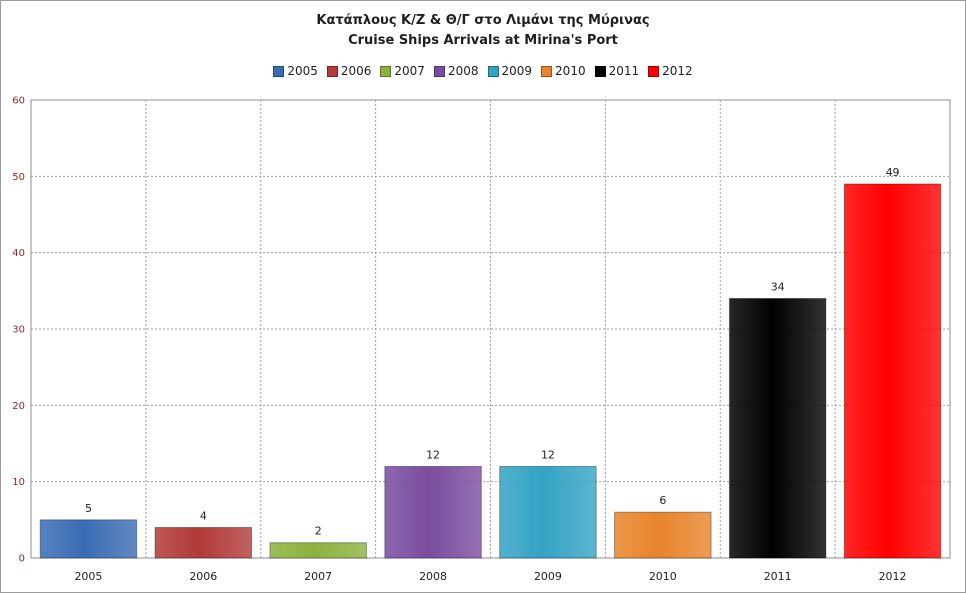 The image size is (966, 593). What do you see at coordinates (624, 71) in the screenshot?
I see `legend-label: 2011` at bounding box center [624, 71].